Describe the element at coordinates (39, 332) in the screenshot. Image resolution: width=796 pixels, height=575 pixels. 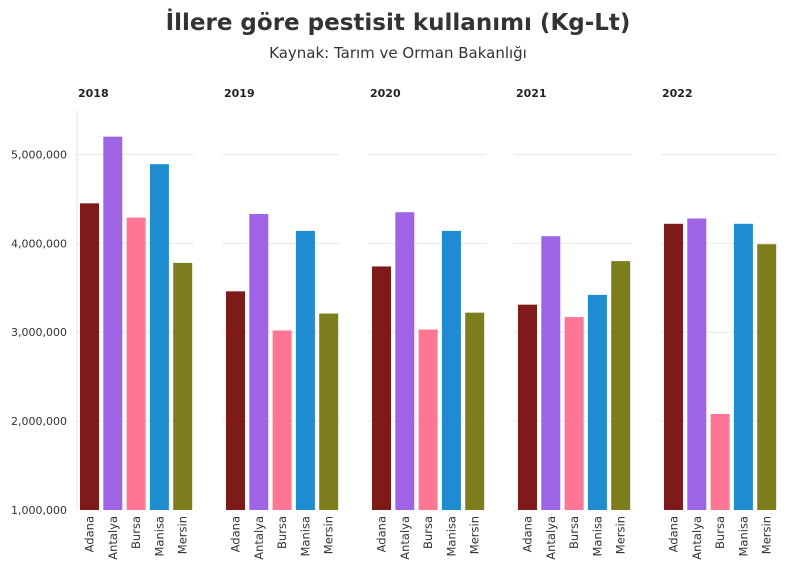
I see `y-tick-label: 3,000,000` at that location.